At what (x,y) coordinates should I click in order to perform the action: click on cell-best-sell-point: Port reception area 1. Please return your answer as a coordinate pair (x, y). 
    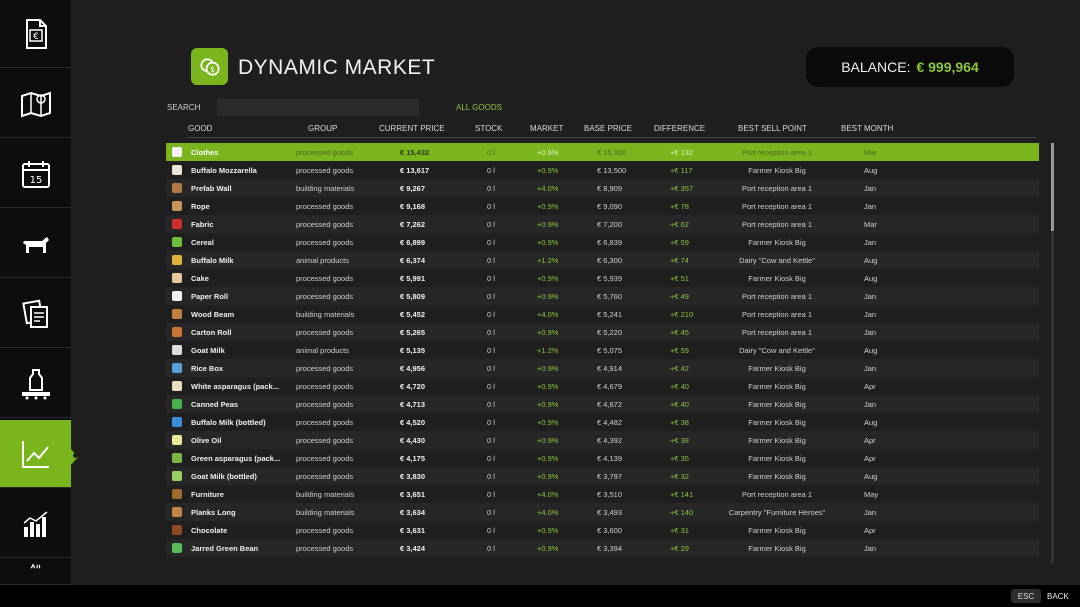
    Looking at the image, I should click on (777, 314).